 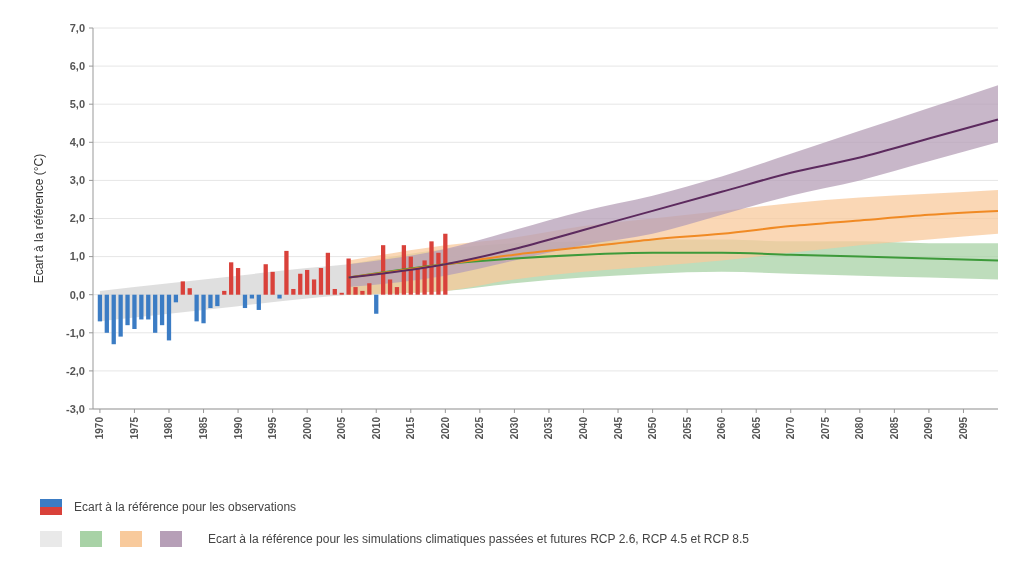 I want to click on y-tick-label: -1,0, so click(x=75, y=332).